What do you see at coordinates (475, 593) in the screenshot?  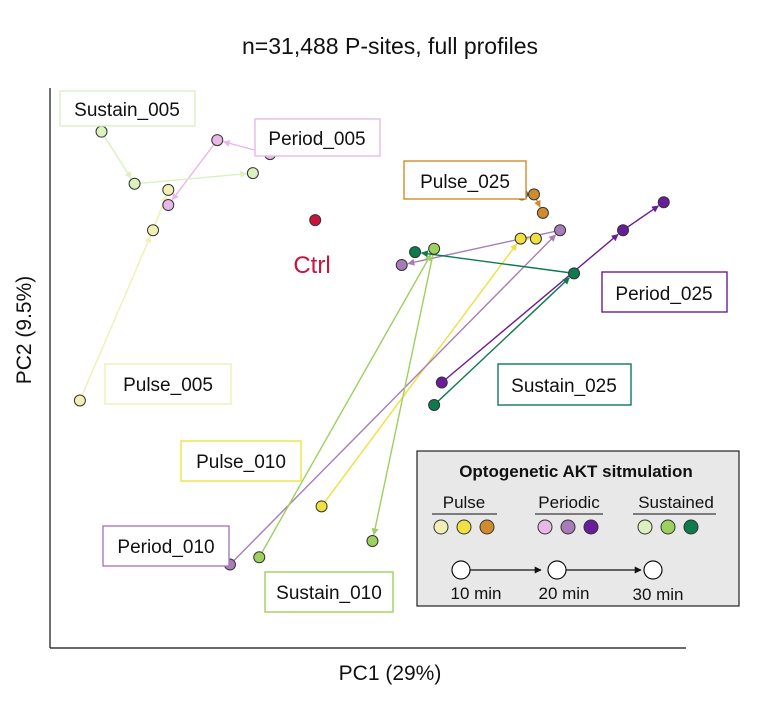 I see `legend-time-label: 10 min` at bounding box center [475, 593].